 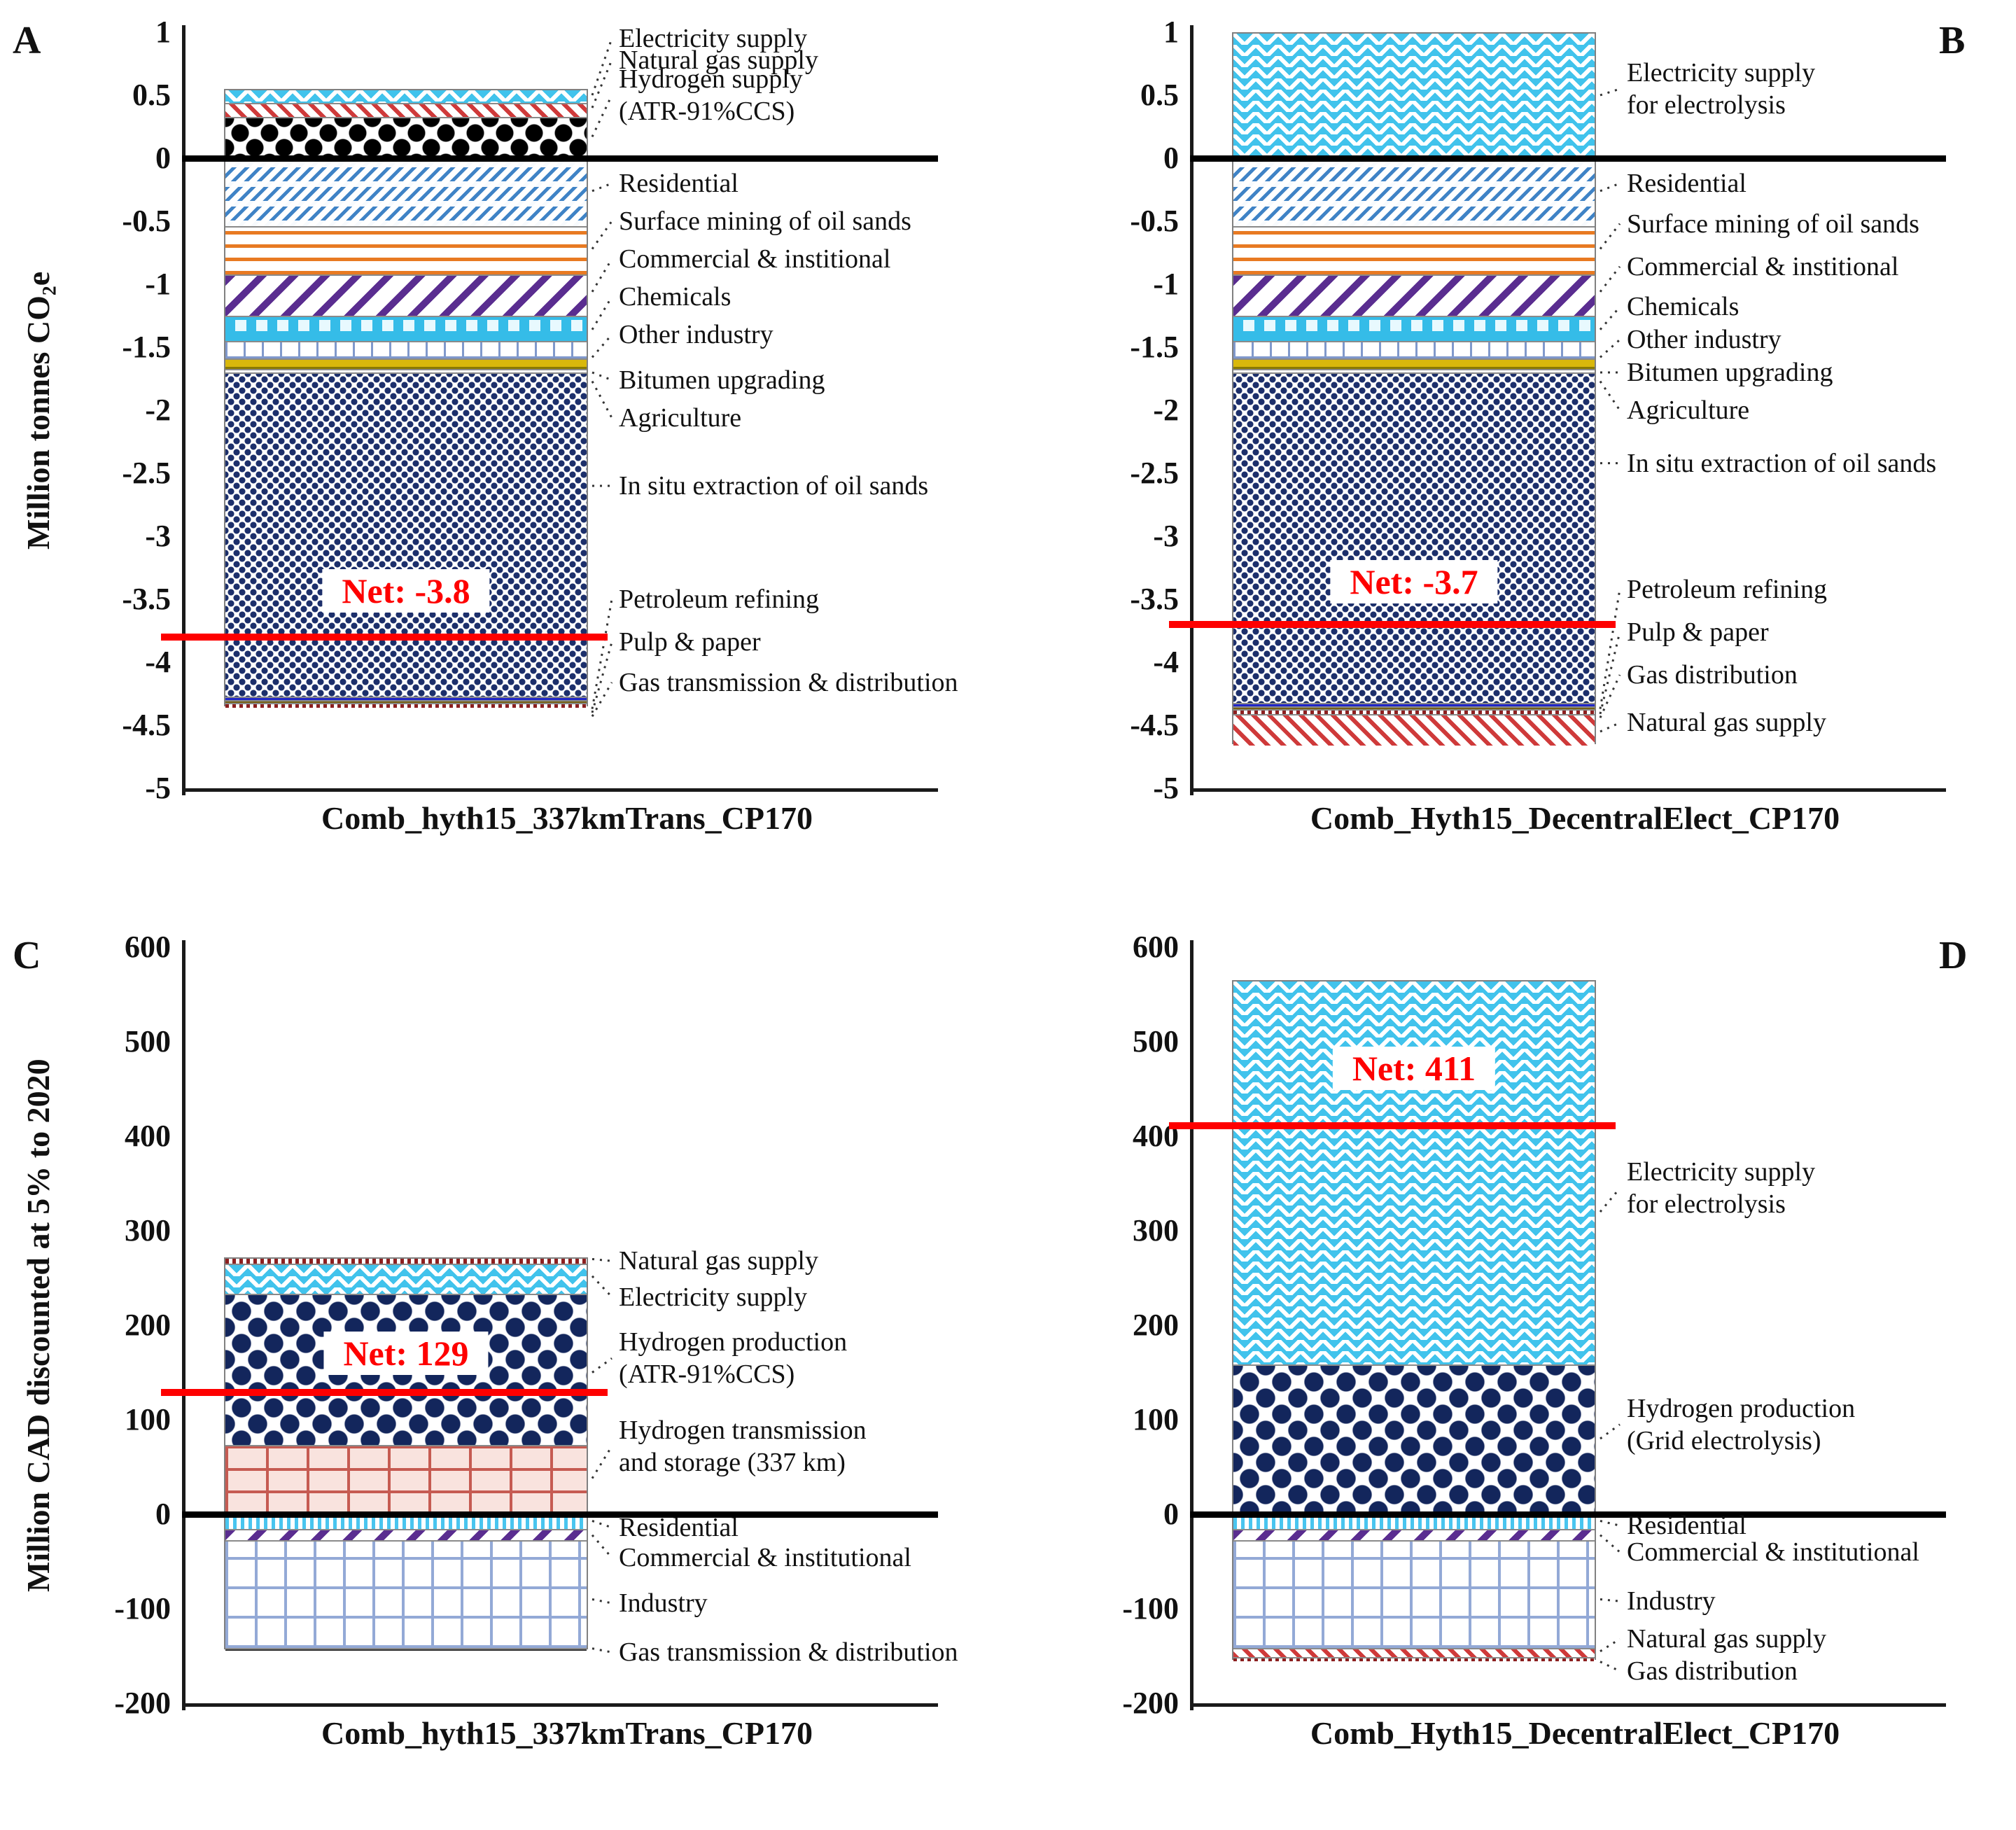 I want to click on segment-label-surface-mining-of-oil-sands: Surface mining of oil sands, so click(x=765, y=221).